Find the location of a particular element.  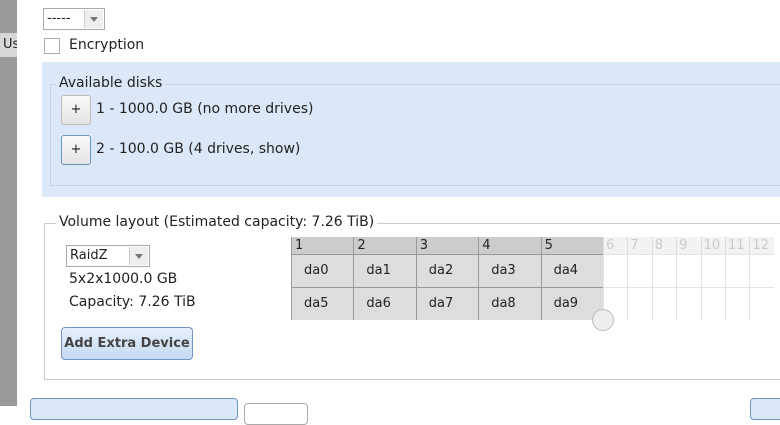

checkbox is located at coordinates (52, 46).